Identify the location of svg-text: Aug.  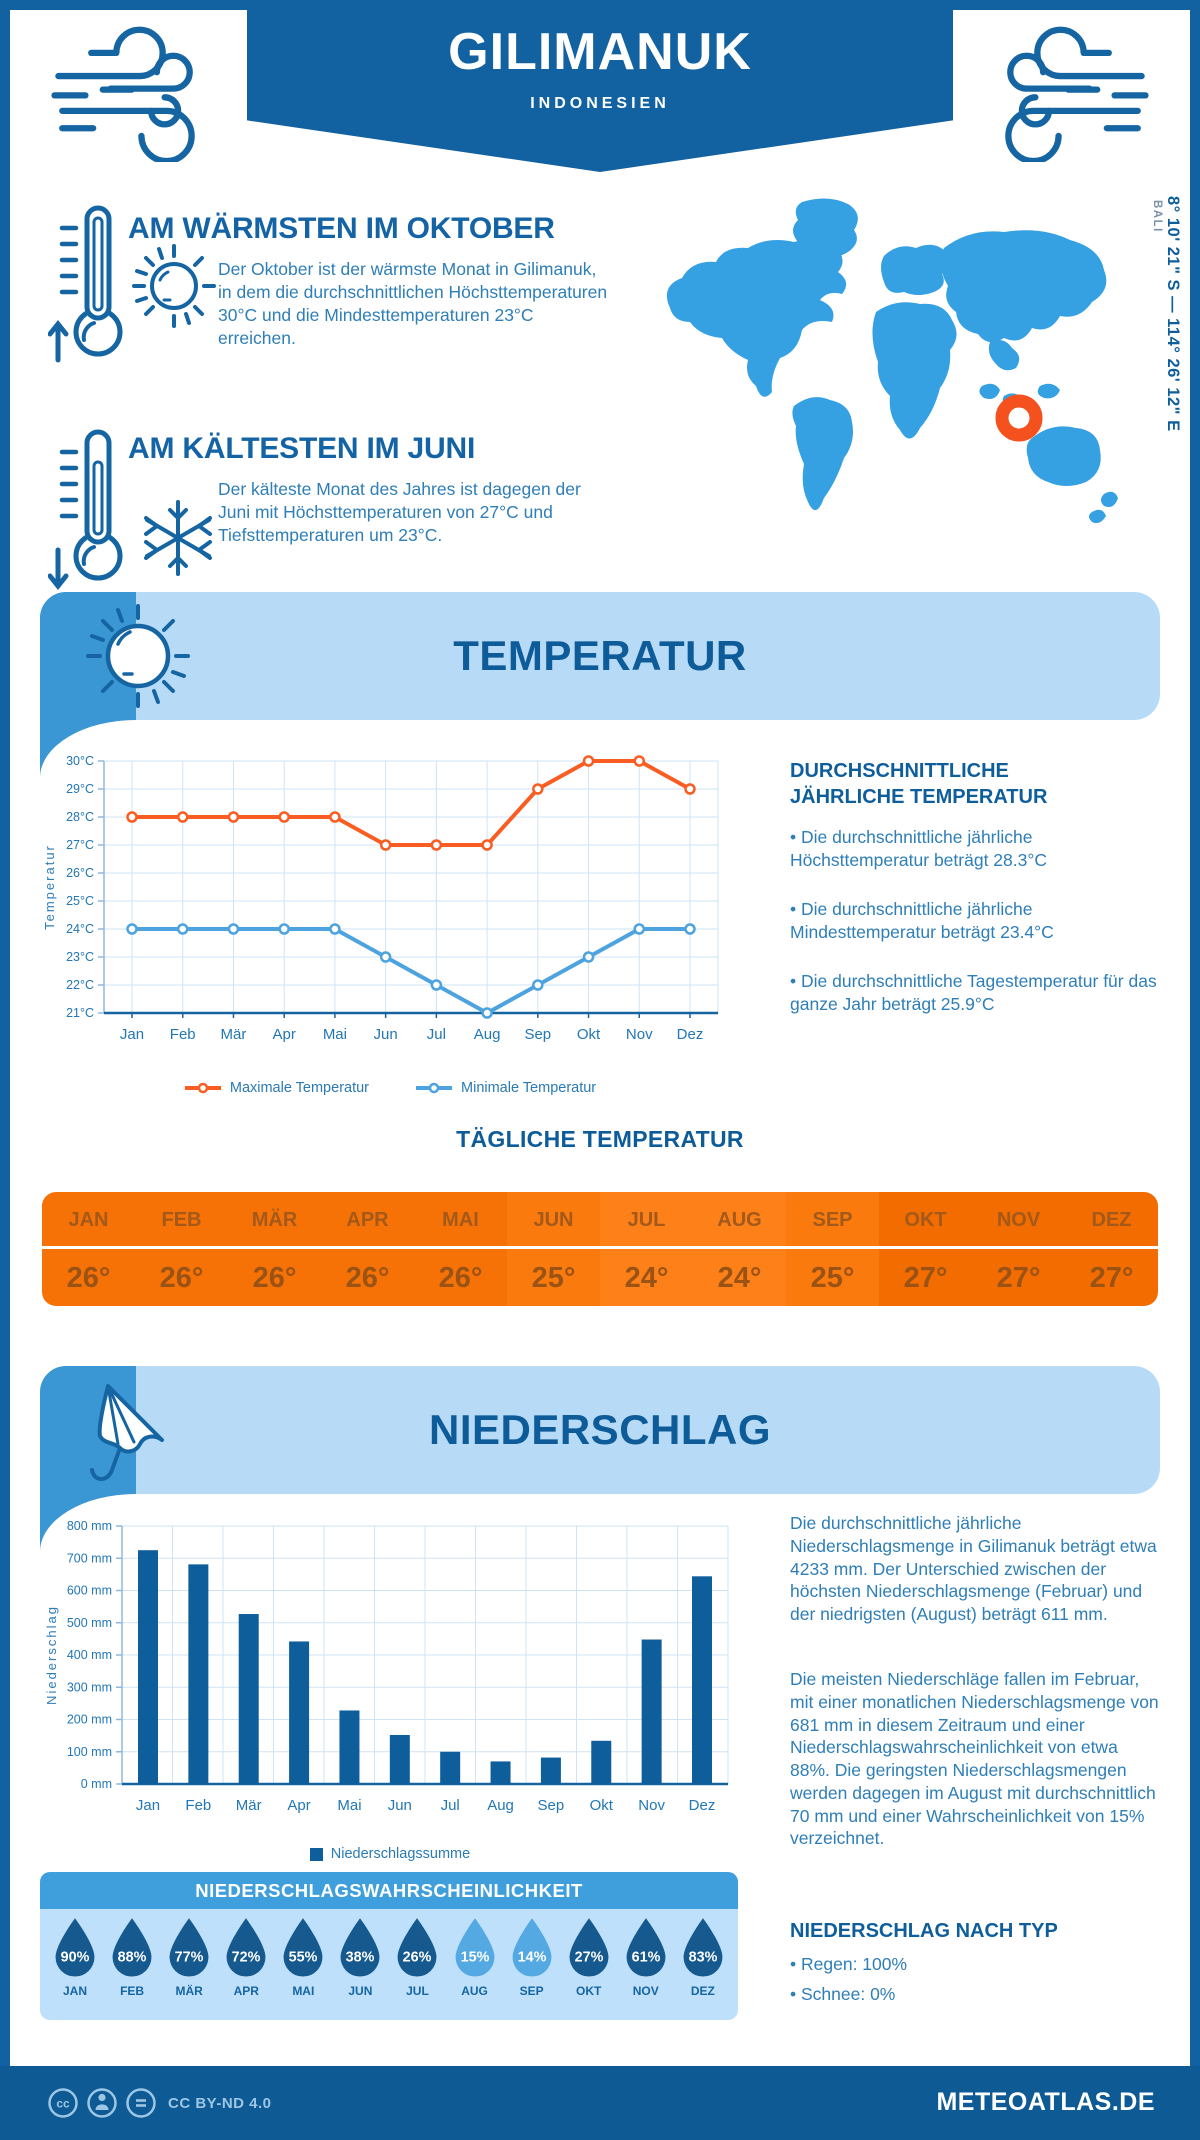
(487, 1034).